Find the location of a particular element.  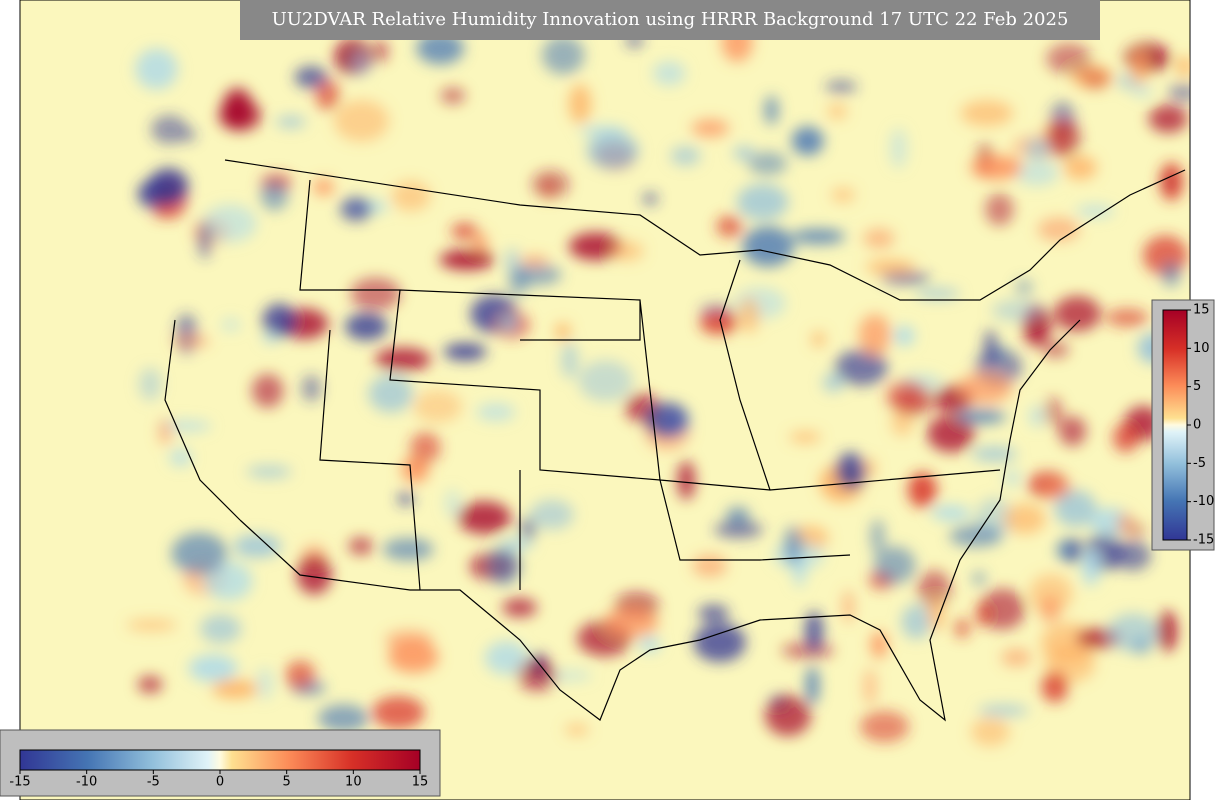

west-coast is located at coordinates (202, 420).